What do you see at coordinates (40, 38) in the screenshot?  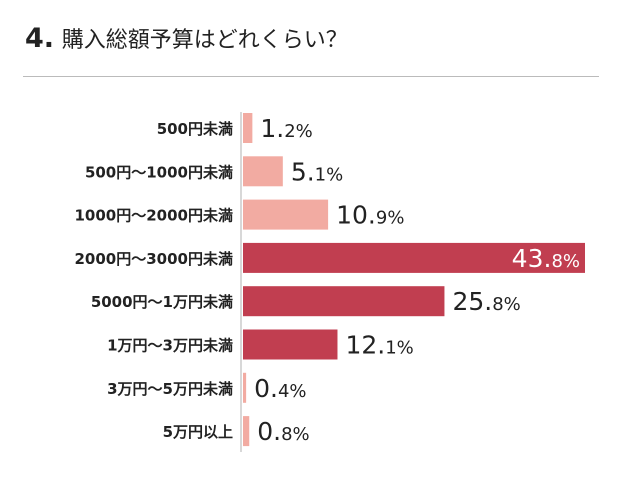 I see `question-number: 4.` at bounding box center [40, 38].